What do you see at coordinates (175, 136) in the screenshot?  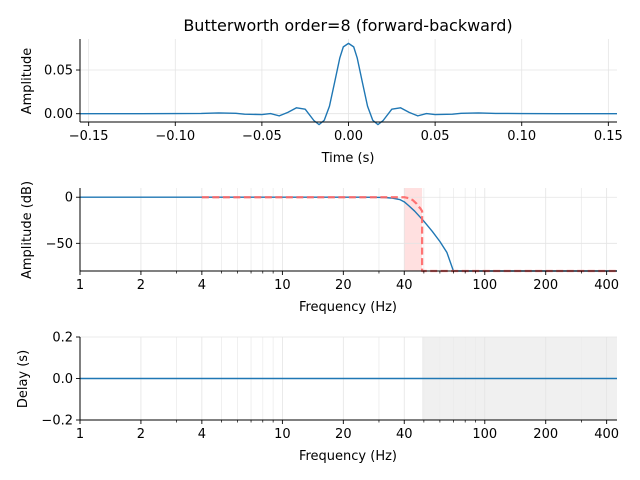 I see `time-x-tick-label: −0.10` at bounding box center [175, 136].